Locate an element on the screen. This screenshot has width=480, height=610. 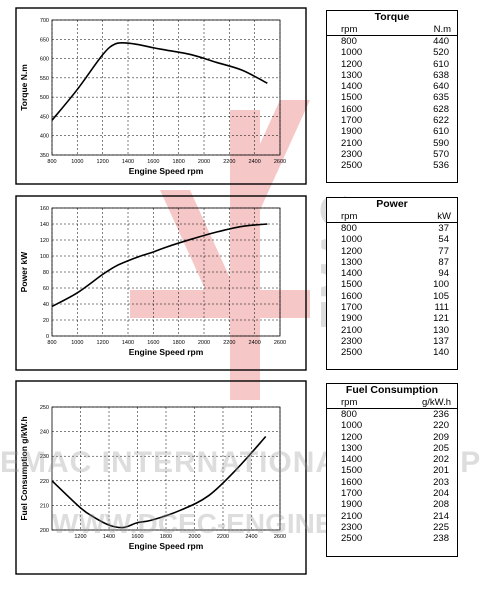
plot-area is located at coordinates (166, 272).